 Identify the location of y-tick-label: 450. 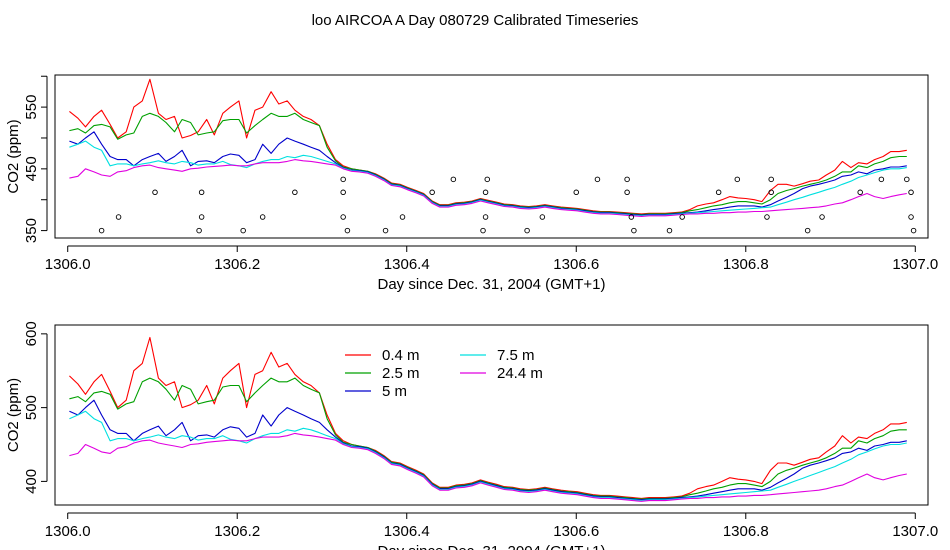
(31, 168).